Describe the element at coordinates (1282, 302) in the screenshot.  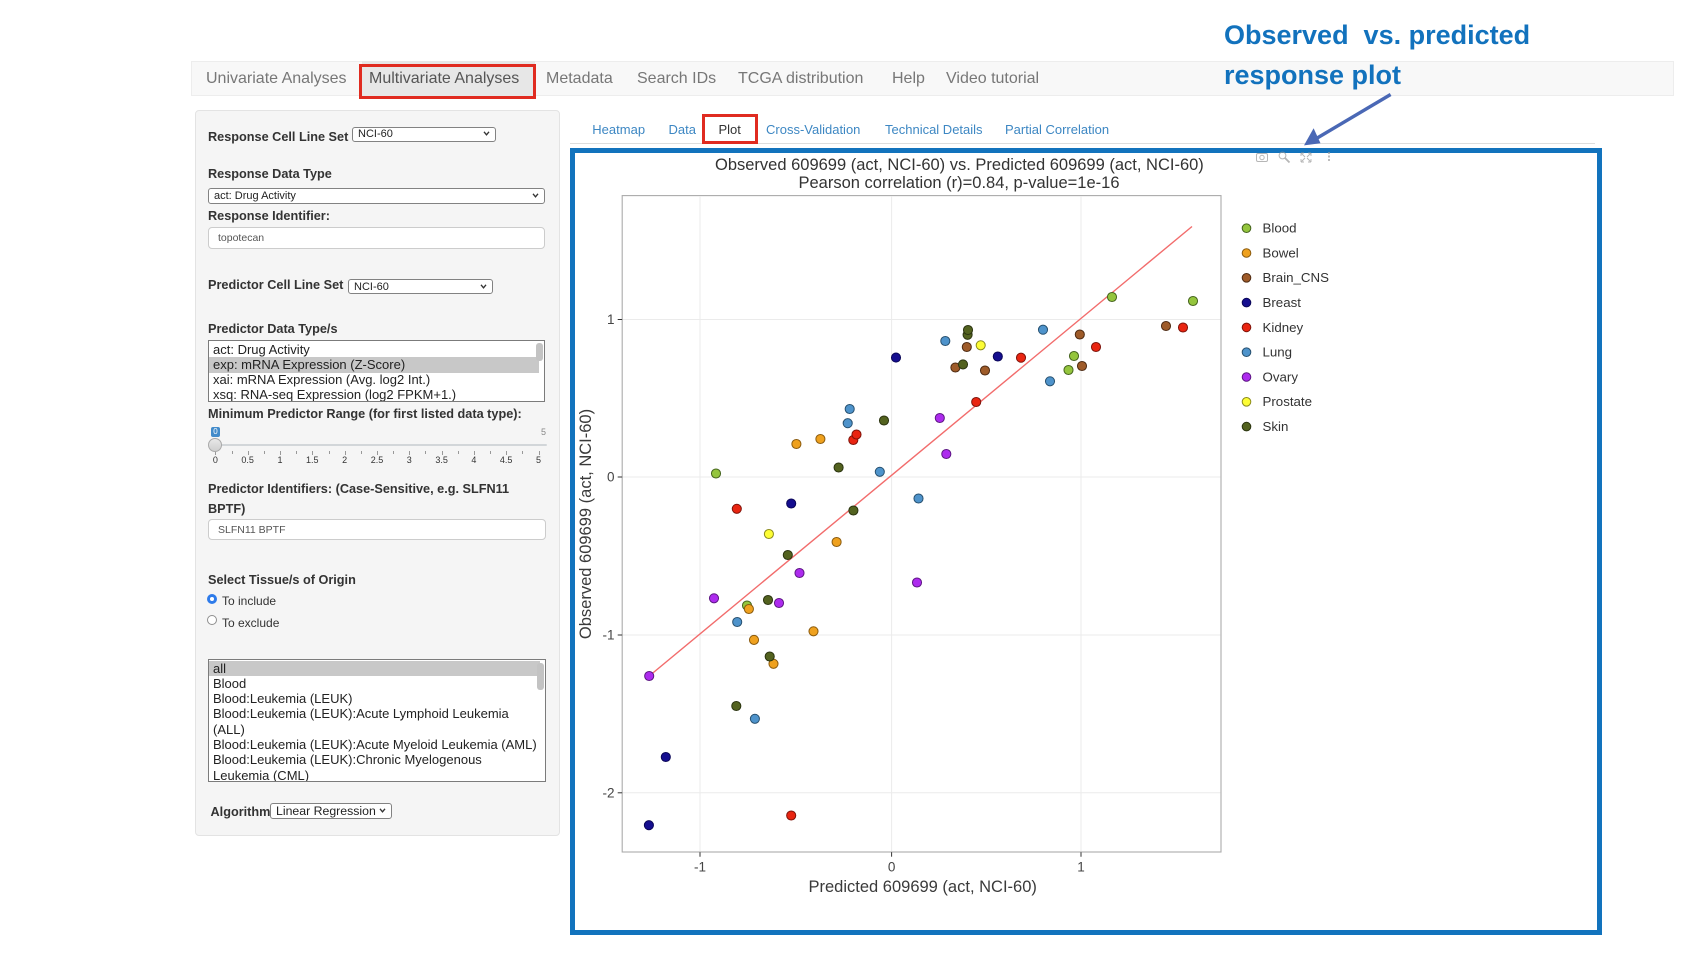
I see `svg-text: Breast` at that location.